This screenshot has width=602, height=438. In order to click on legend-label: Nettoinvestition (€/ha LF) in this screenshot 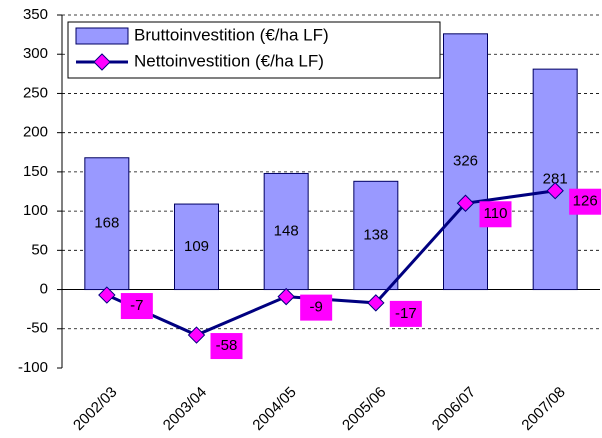, I will do `click(229, 60)`.